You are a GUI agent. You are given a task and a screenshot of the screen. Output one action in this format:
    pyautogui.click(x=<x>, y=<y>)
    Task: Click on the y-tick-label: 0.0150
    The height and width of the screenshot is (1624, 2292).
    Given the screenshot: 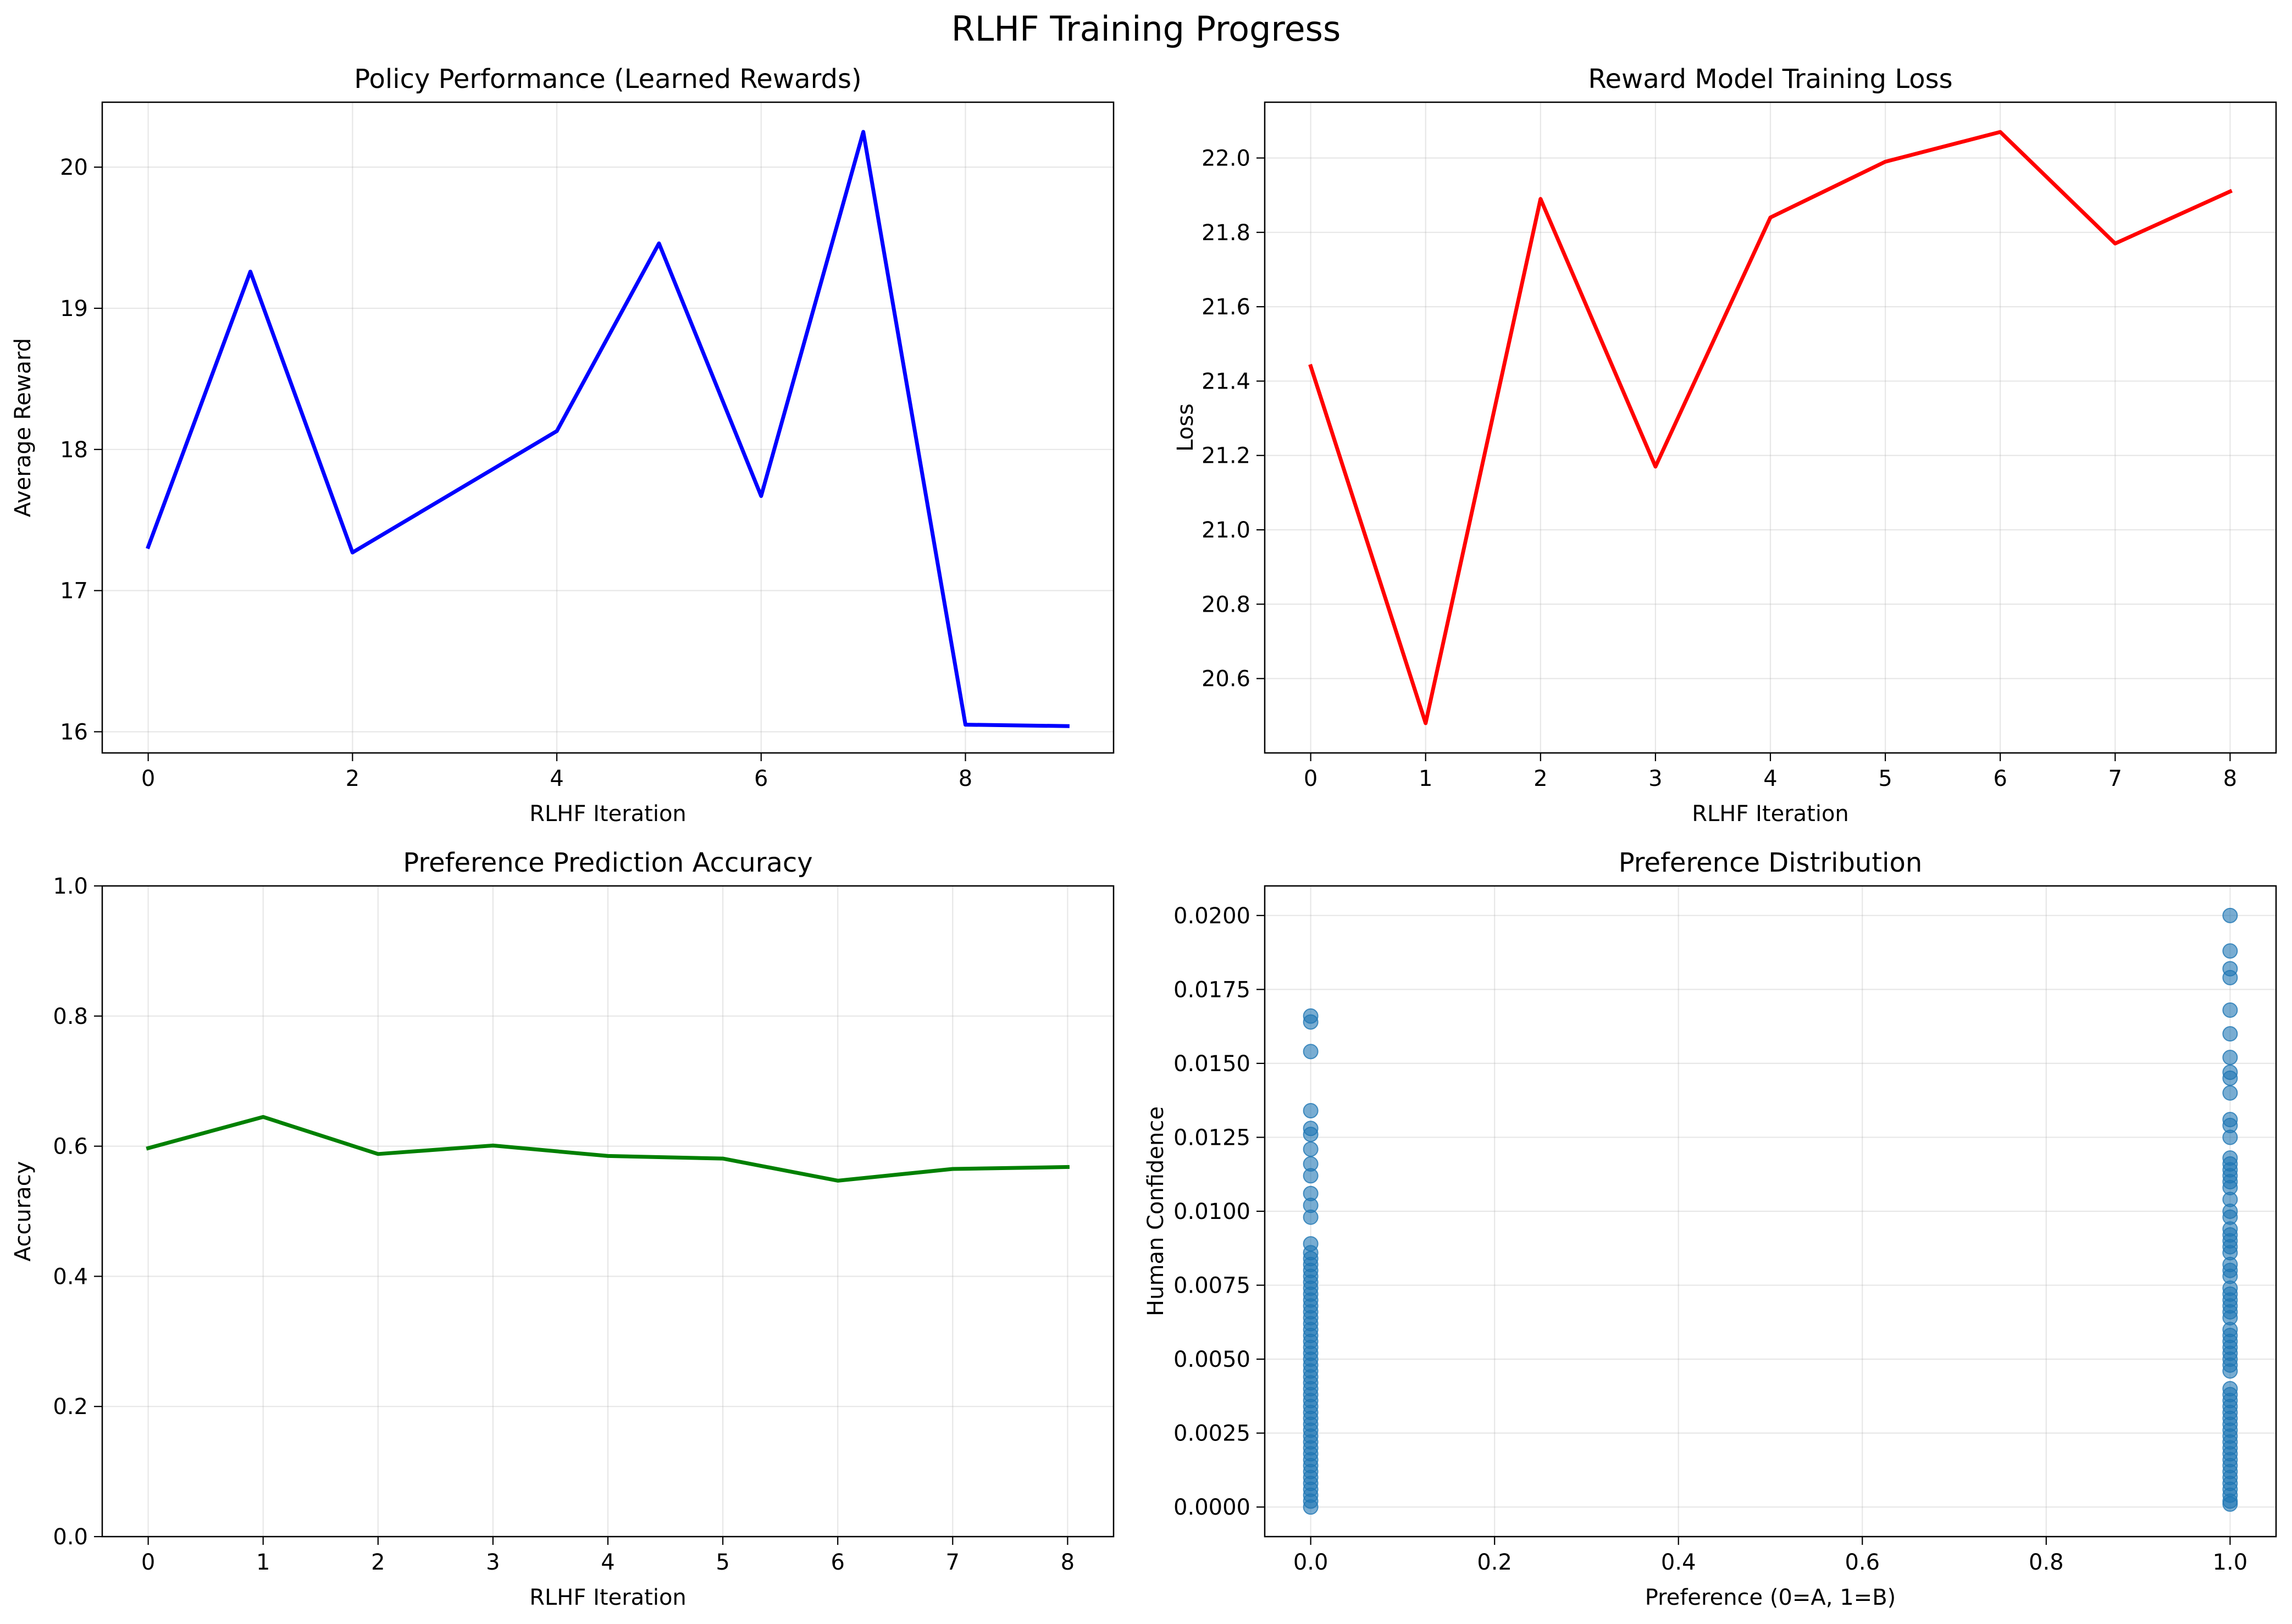 What is the action you would take?
    pyautogui.click(x=1211, y=1064)
    